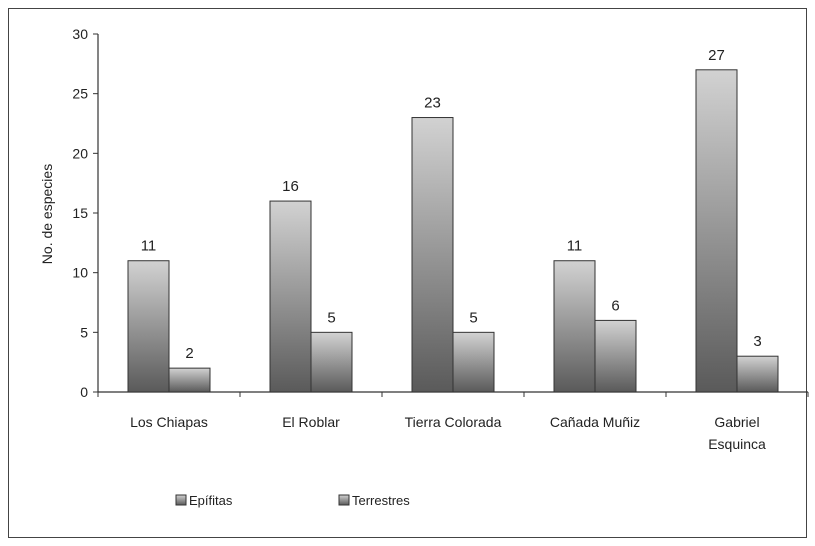 The width and height of the screenshot is (815, 546). I want to click on category-label: Los Chiapas, so click(169, 422).